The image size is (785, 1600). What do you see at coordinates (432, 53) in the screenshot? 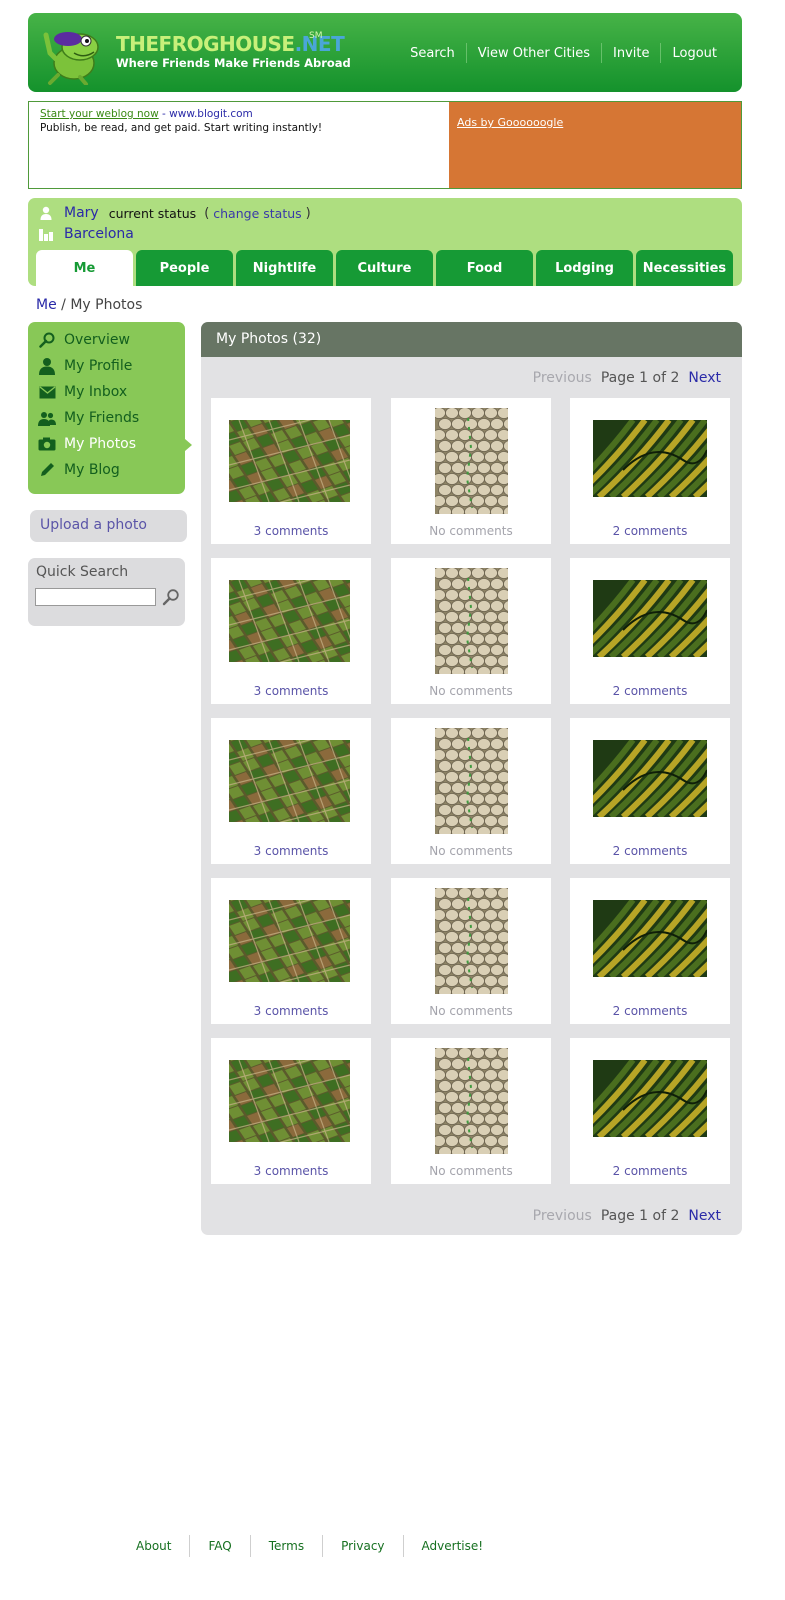
I see `nav-search-link: Search` at bounding box center [432, 53].